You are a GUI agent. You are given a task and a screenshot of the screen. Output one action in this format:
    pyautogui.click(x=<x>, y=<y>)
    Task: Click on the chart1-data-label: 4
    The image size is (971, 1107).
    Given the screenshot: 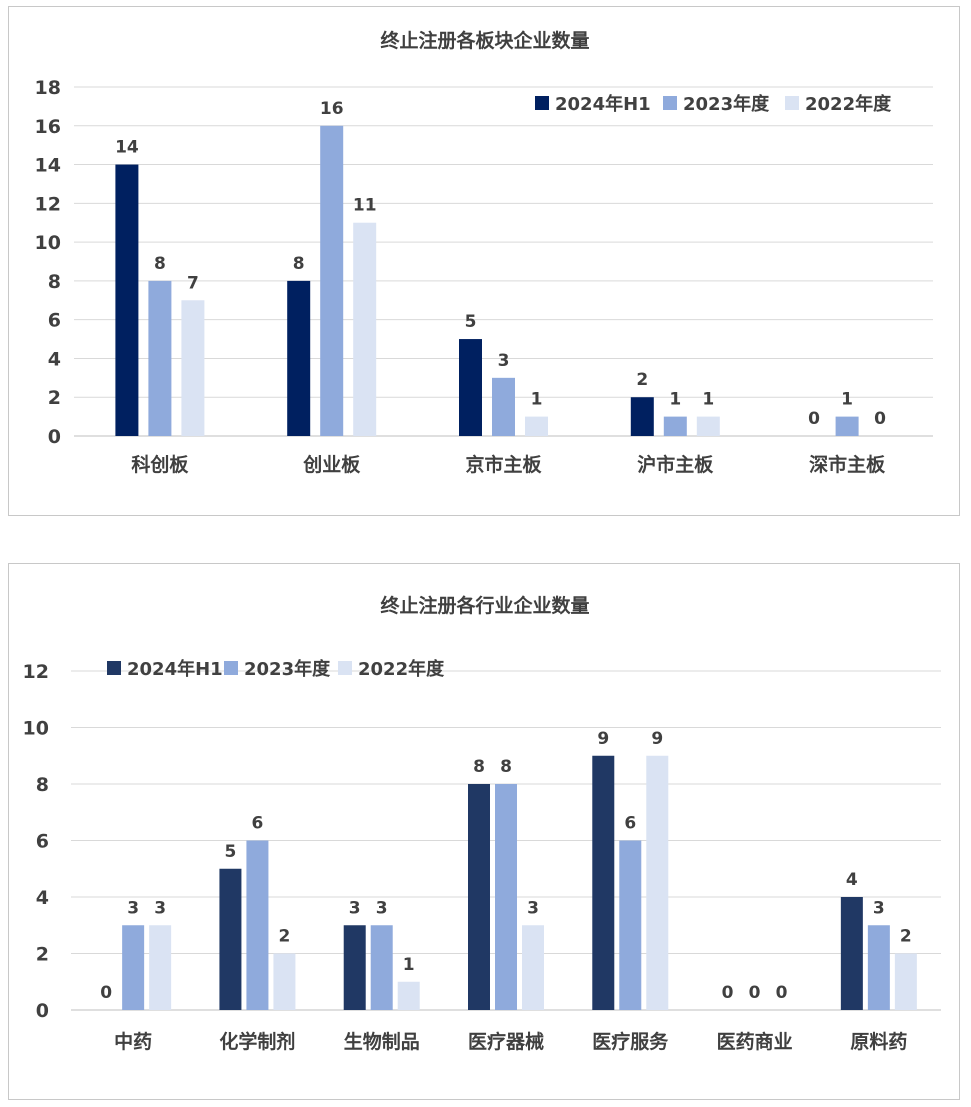 What is the action you would take?
    pyautogui.click(x=852, y=880)
    